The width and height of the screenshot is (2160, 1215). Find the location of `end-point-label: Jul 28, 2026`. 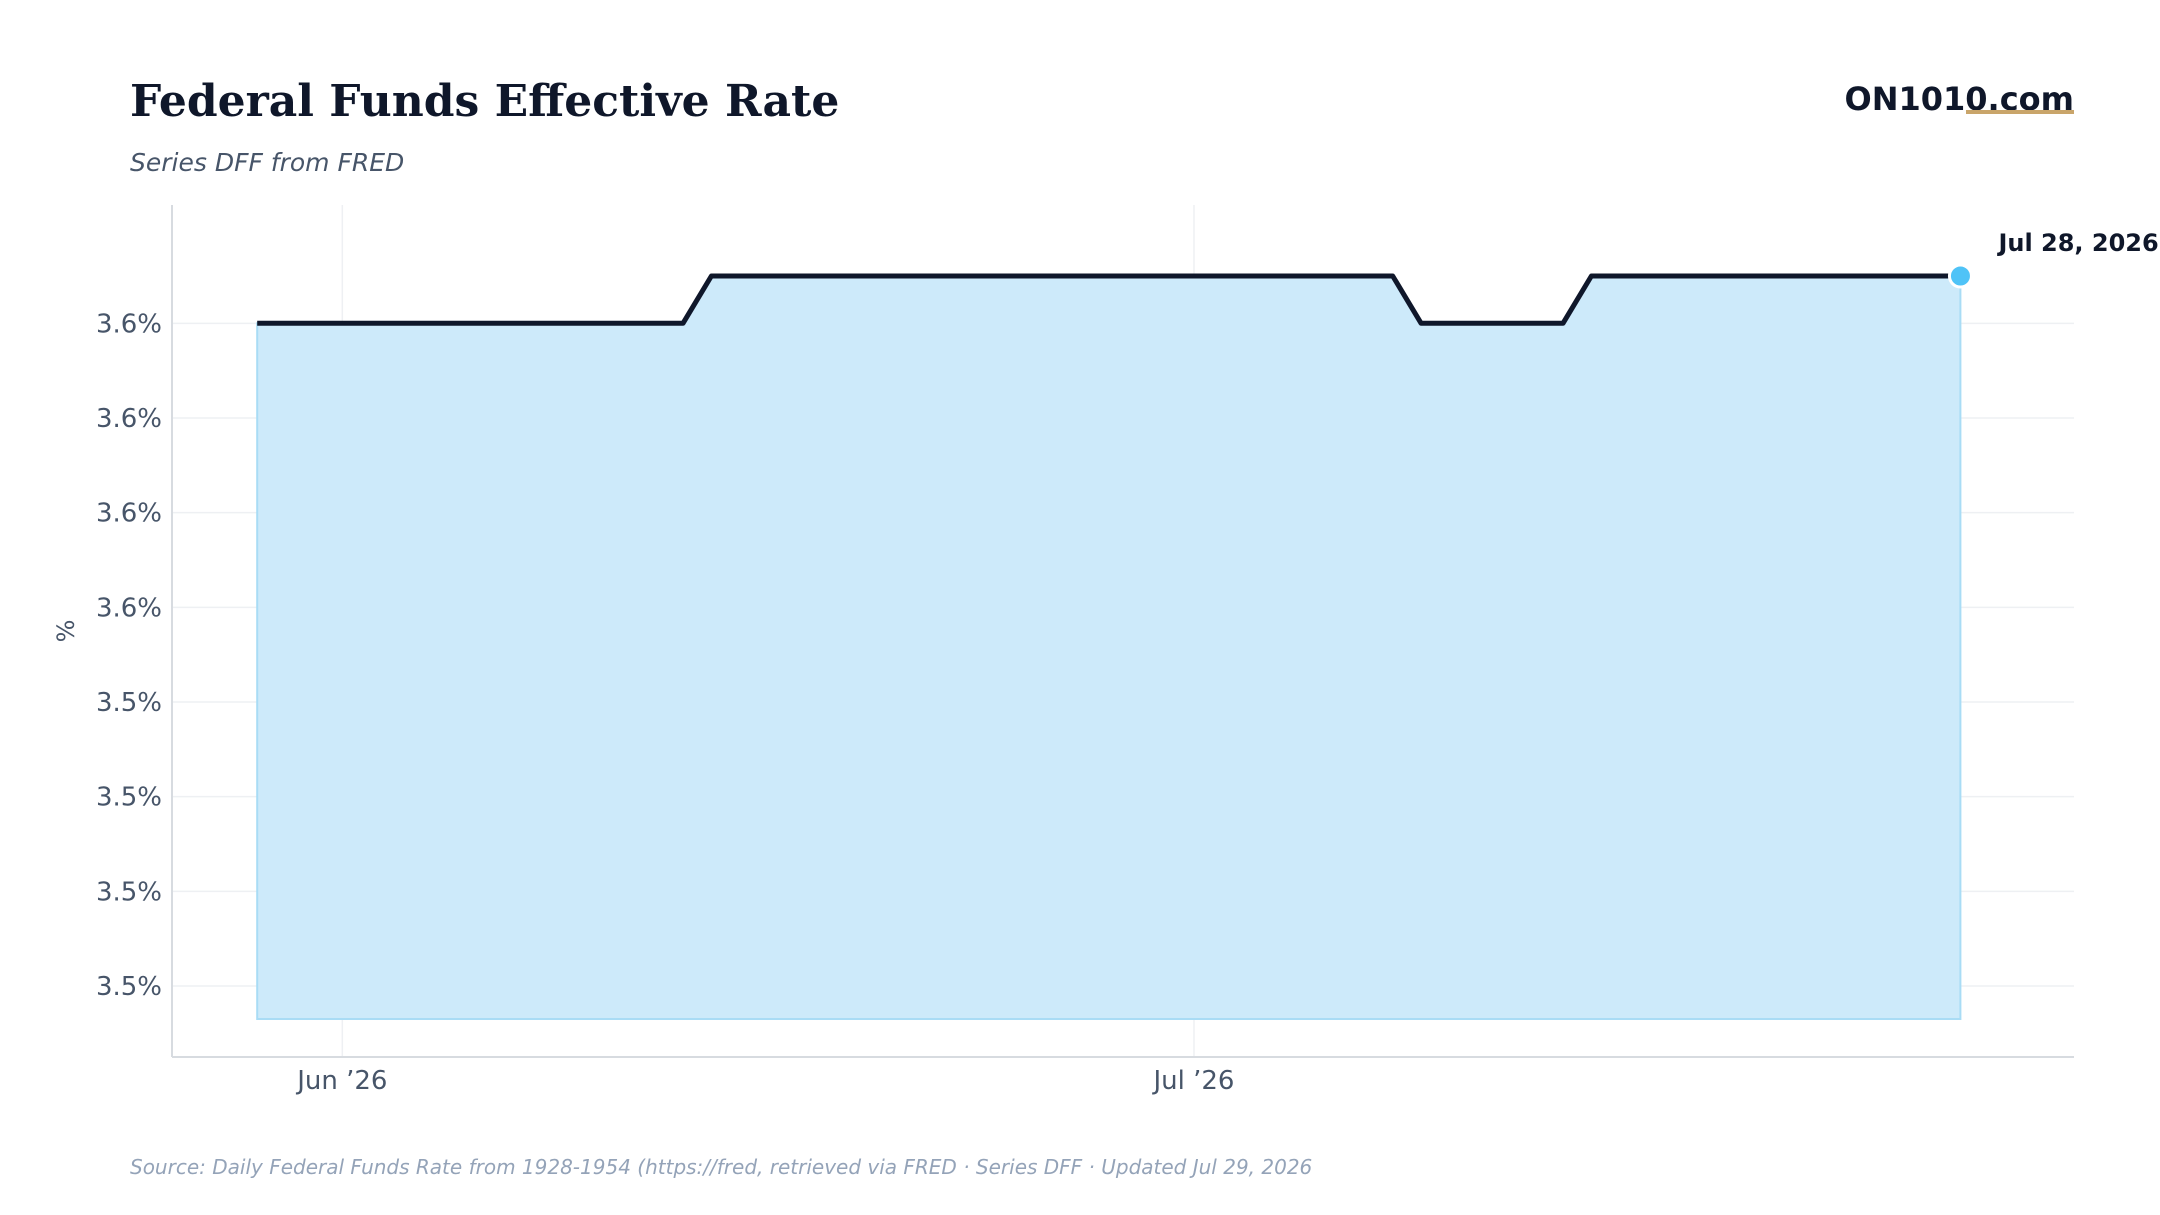

end-point-label: Jul 28, 2026 is located at coordinates (2077, 243).